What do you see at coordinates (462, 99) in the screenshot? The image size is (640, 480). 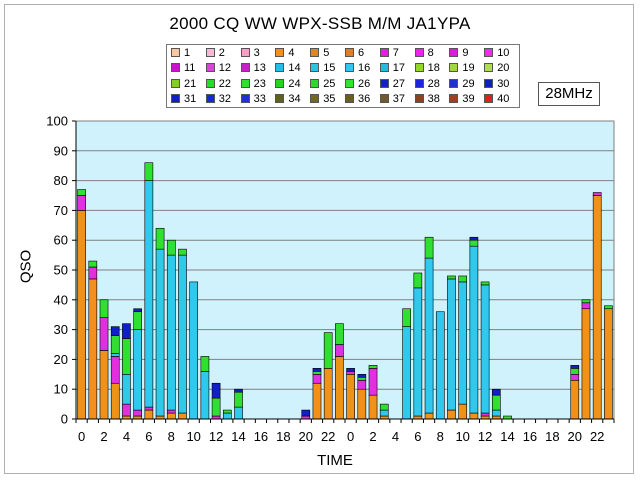 I see `legend-item-39: 39` at bounding box center [462, 99].